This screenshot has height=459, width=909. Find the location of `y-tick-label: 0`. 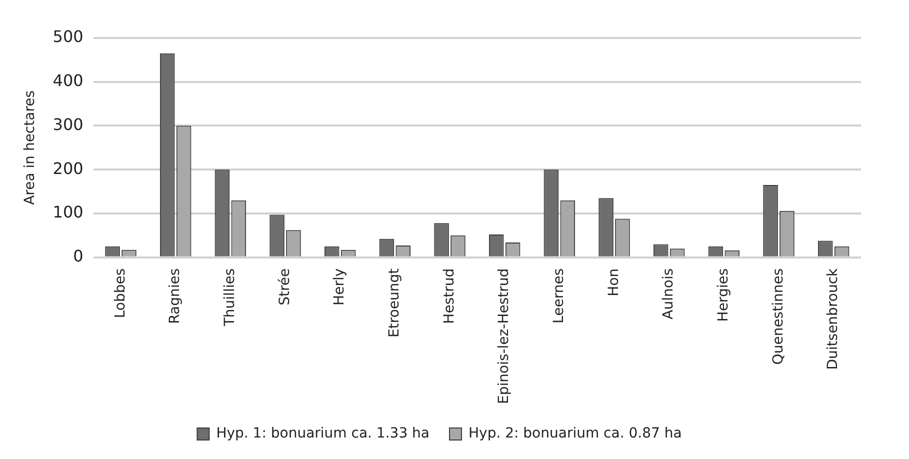

y-tick-label: 0 is located at coordinates (78, 256).